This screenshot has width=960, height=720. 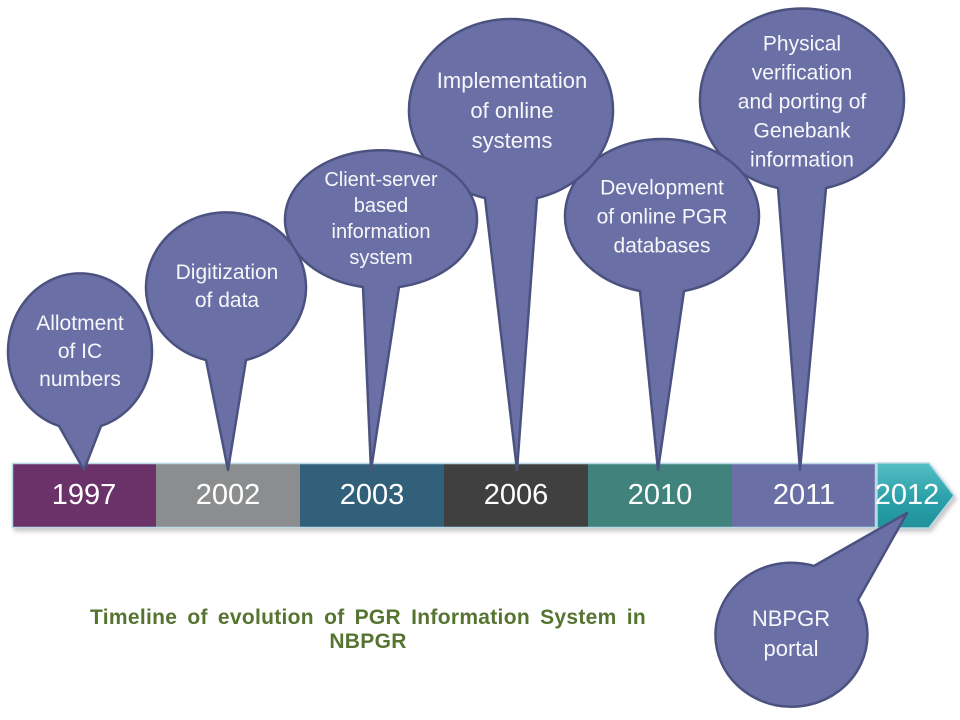 What do you see at coordinates (662, 304) in the screenshot?
I see `balloon-2010-online-pgr-databases` at bounding box center [662, 304].